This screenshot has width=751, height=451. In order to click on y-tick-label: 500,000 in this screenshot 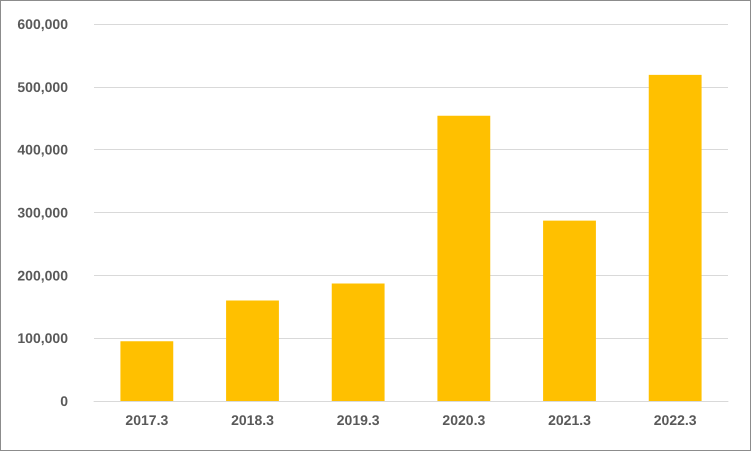, I will do `click(42, 86)`.